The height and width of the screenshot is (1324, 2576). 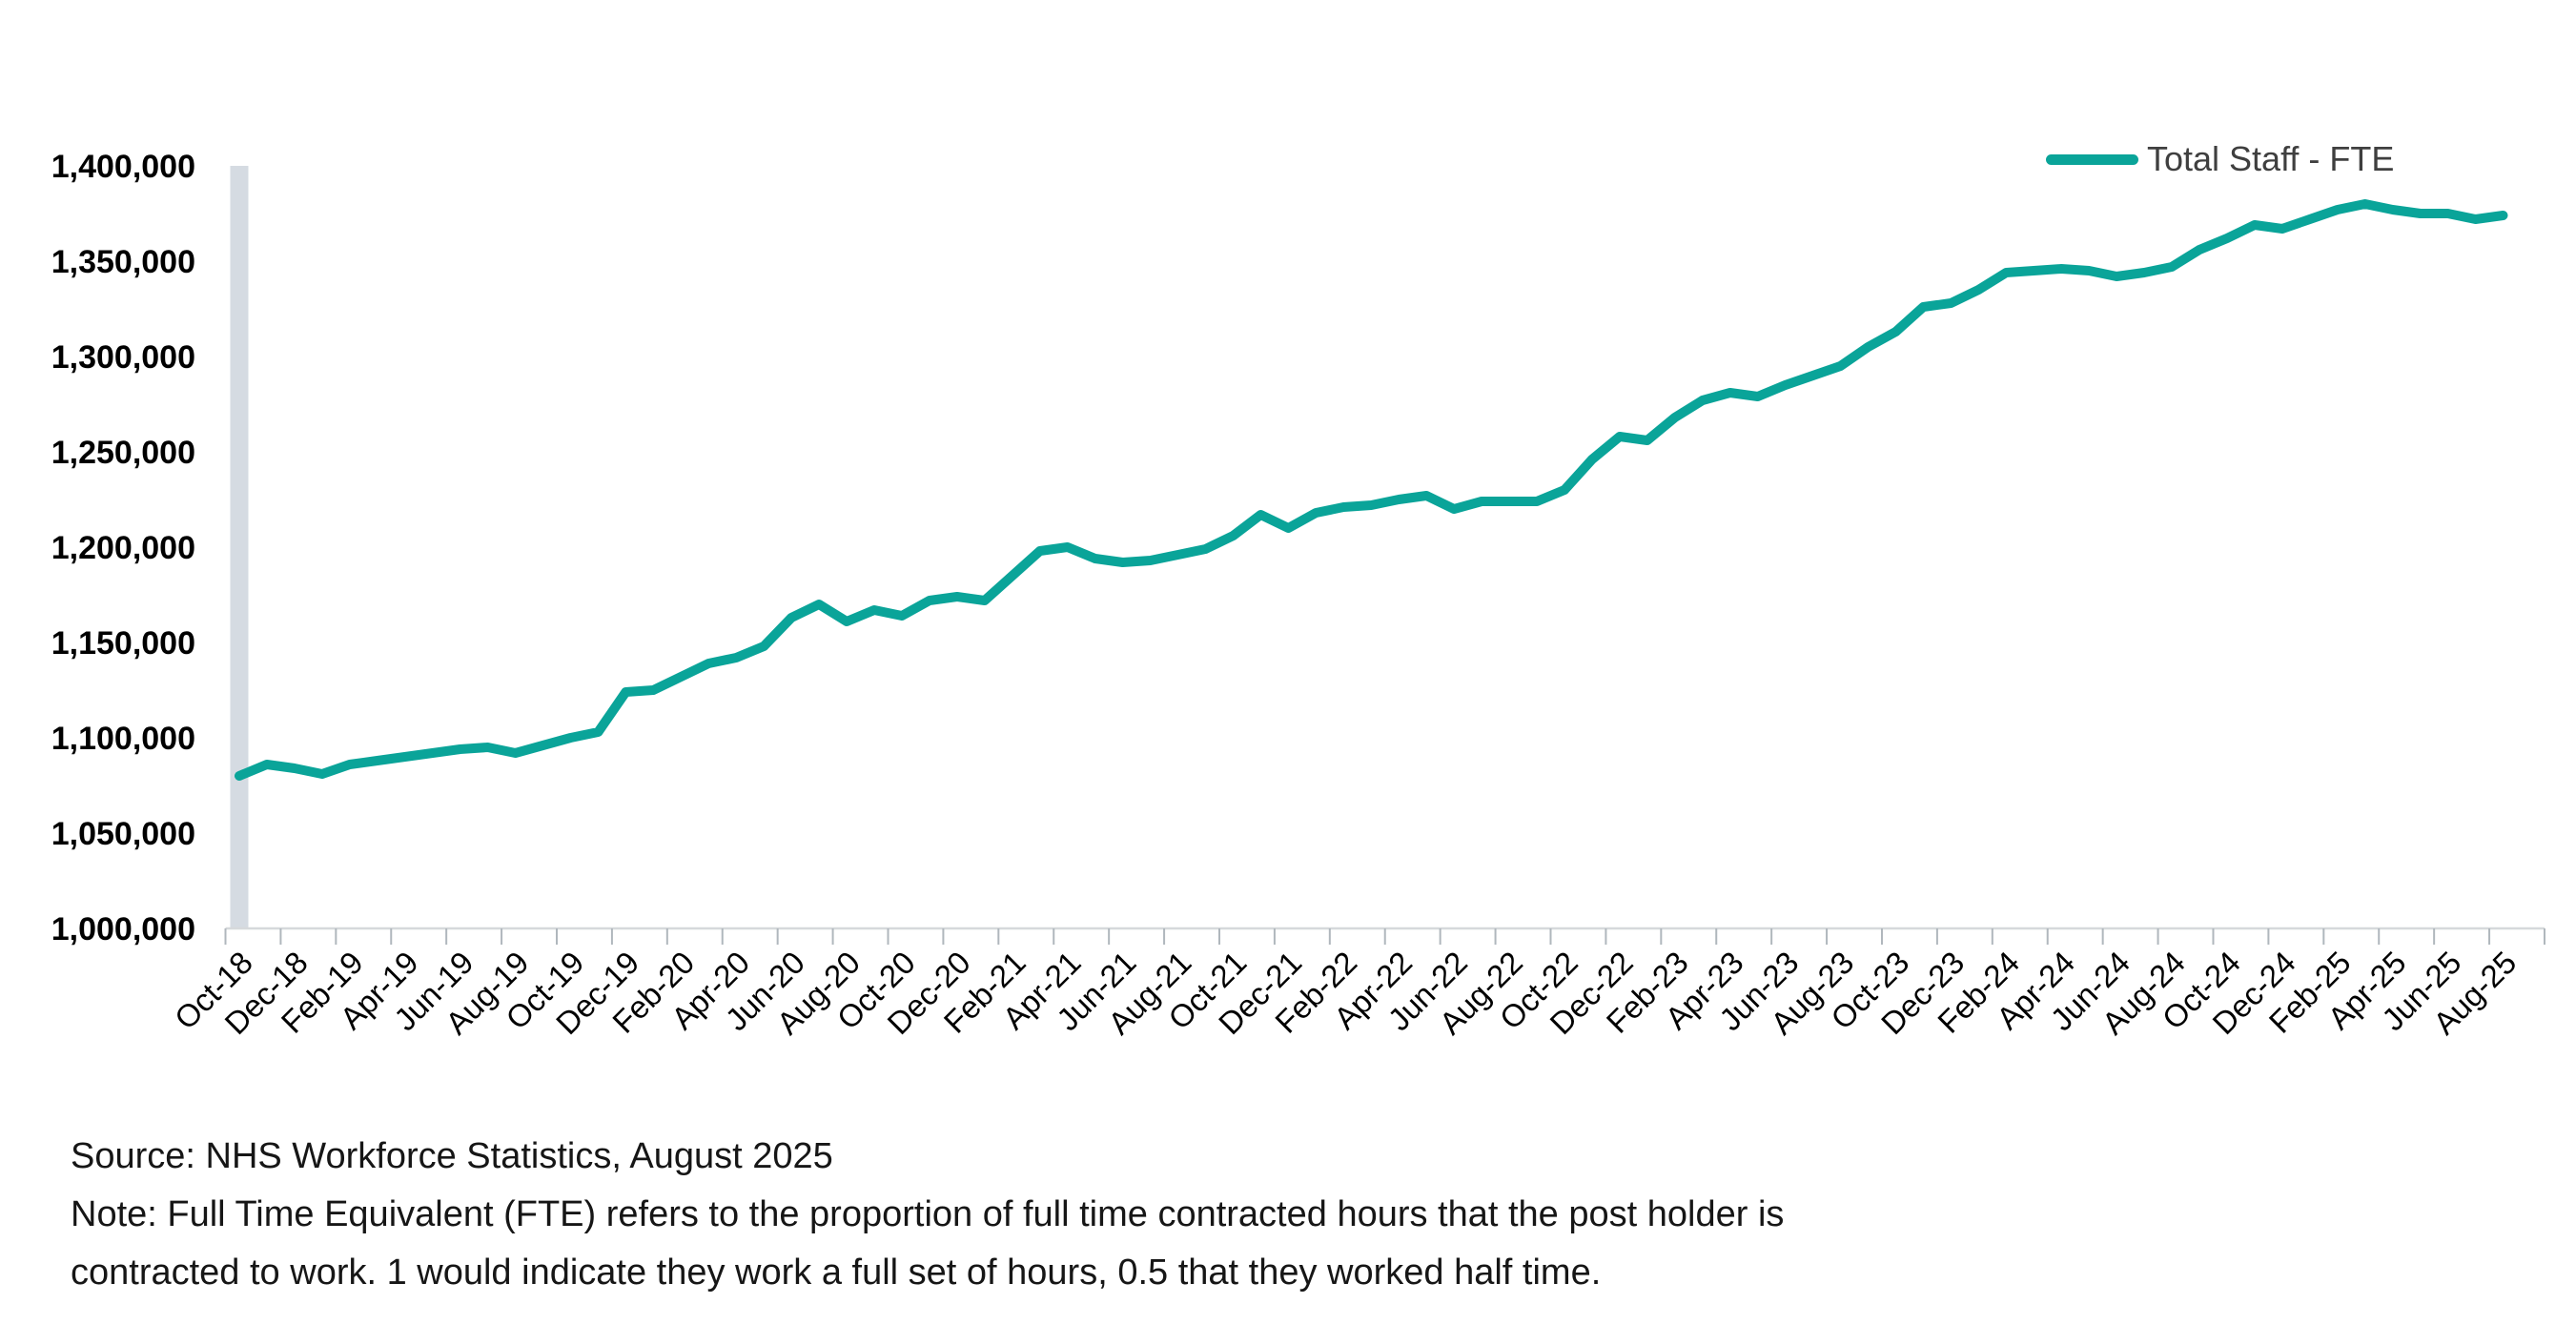 I want to click on y-axis-label: 1,150,000, so click(x=123, y=643).